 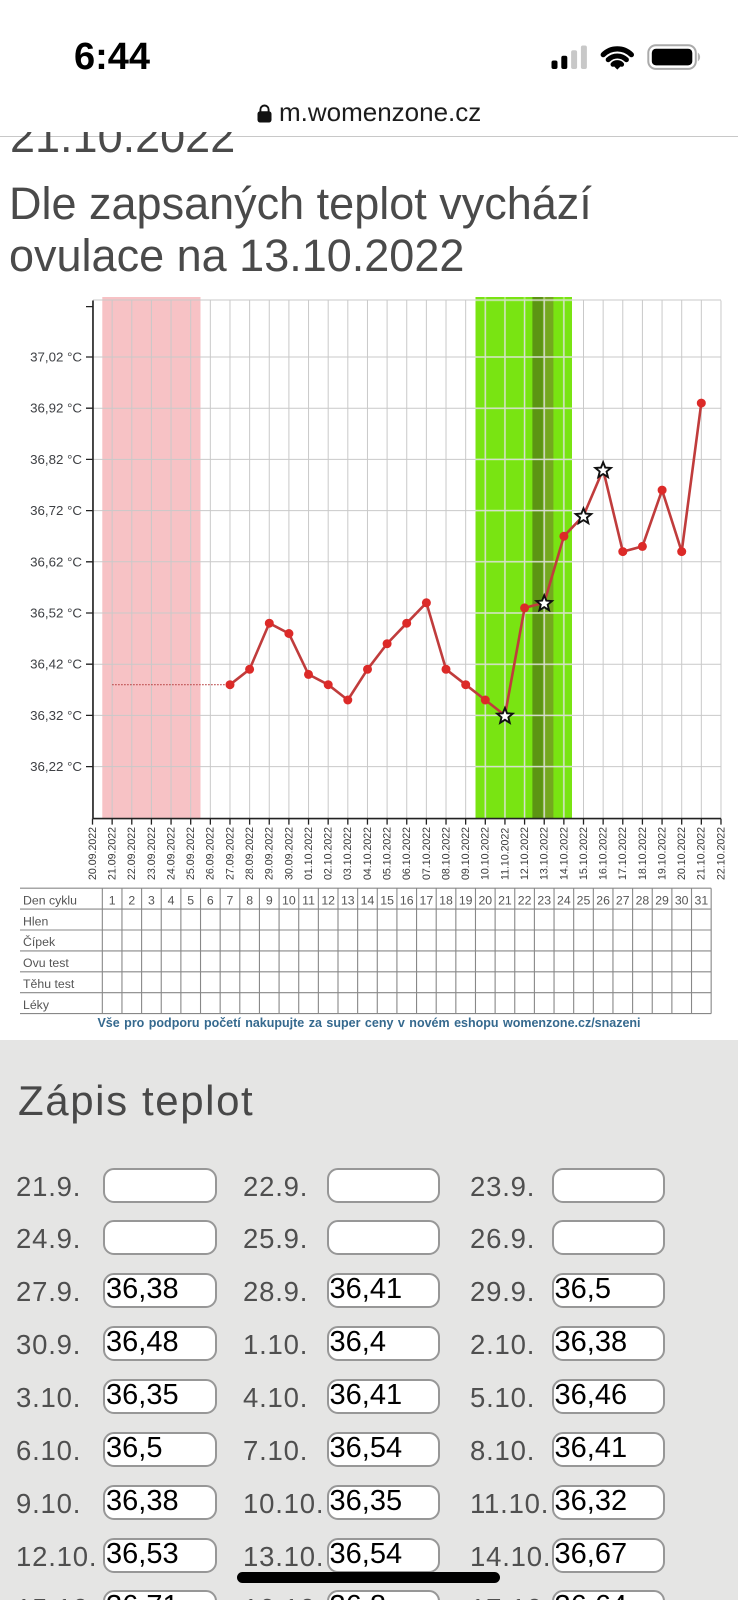 I want to click on svg-text: 07.10.2022, so click(x=427, y=853).